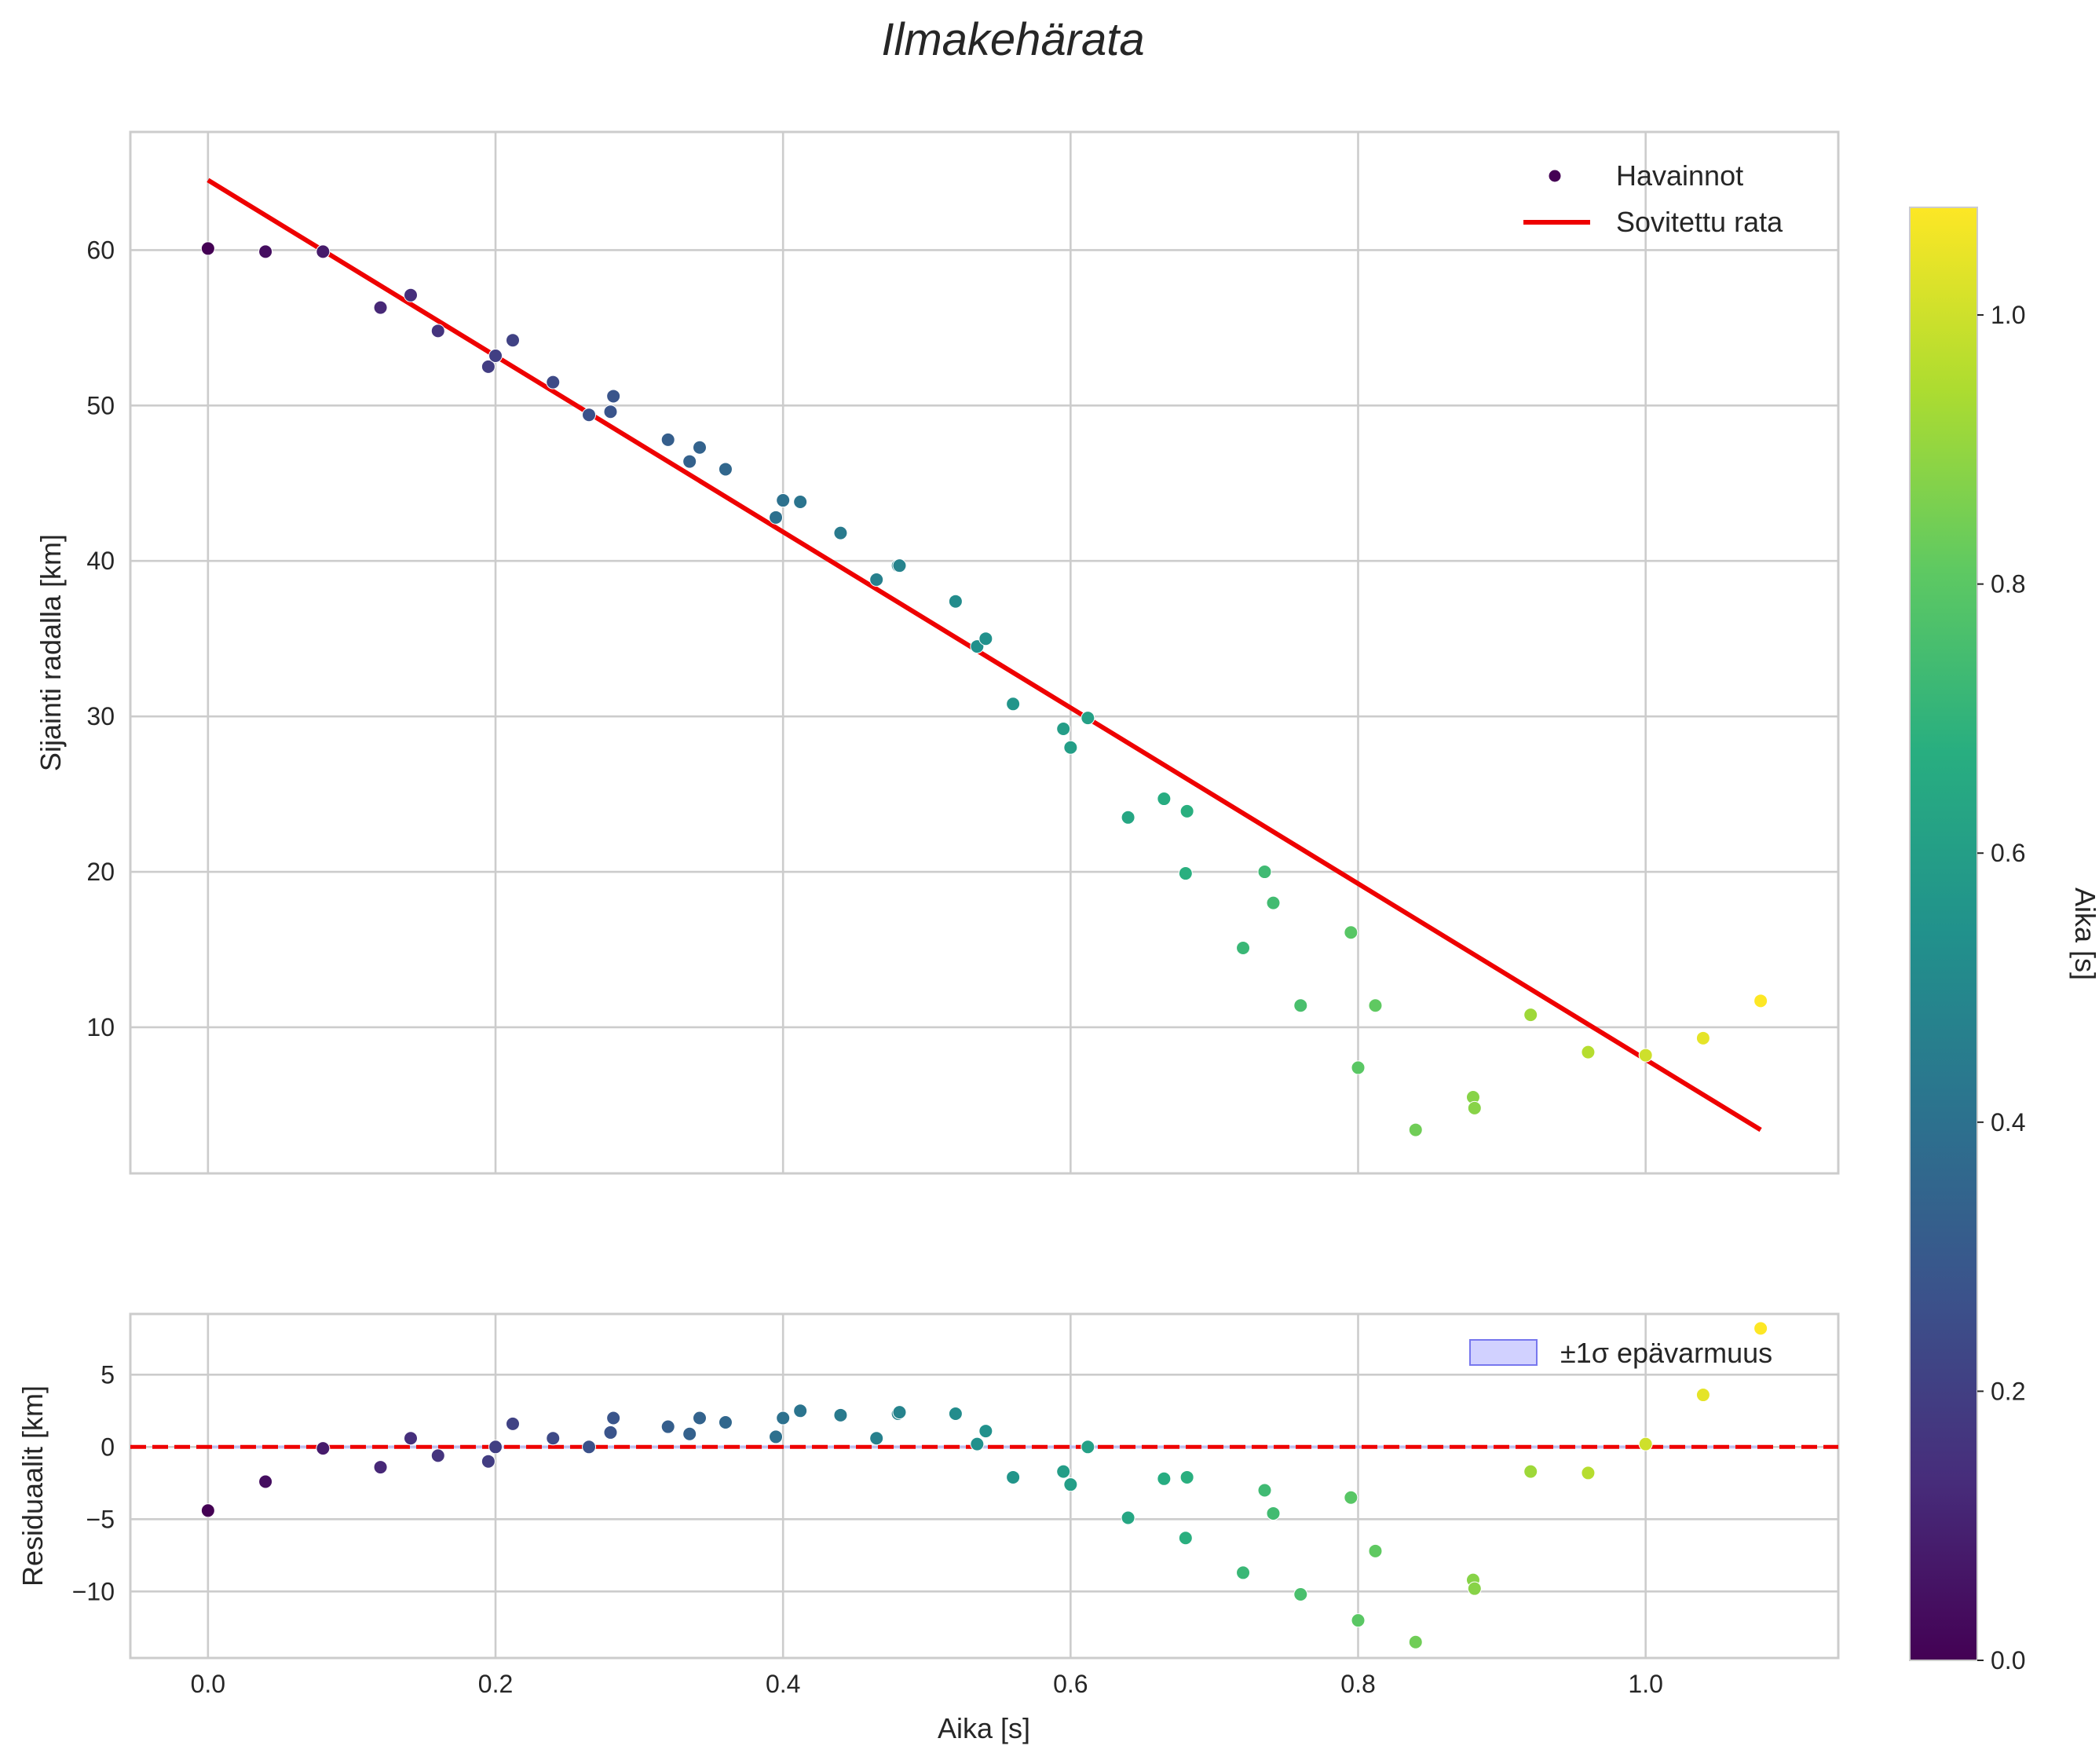 This screenshot has height=1764, width=2099. What do you see at coordinates (1503, 1353) in the screenshot?
I see `legend-band-swatch` at bounding box center [1503, 1353].